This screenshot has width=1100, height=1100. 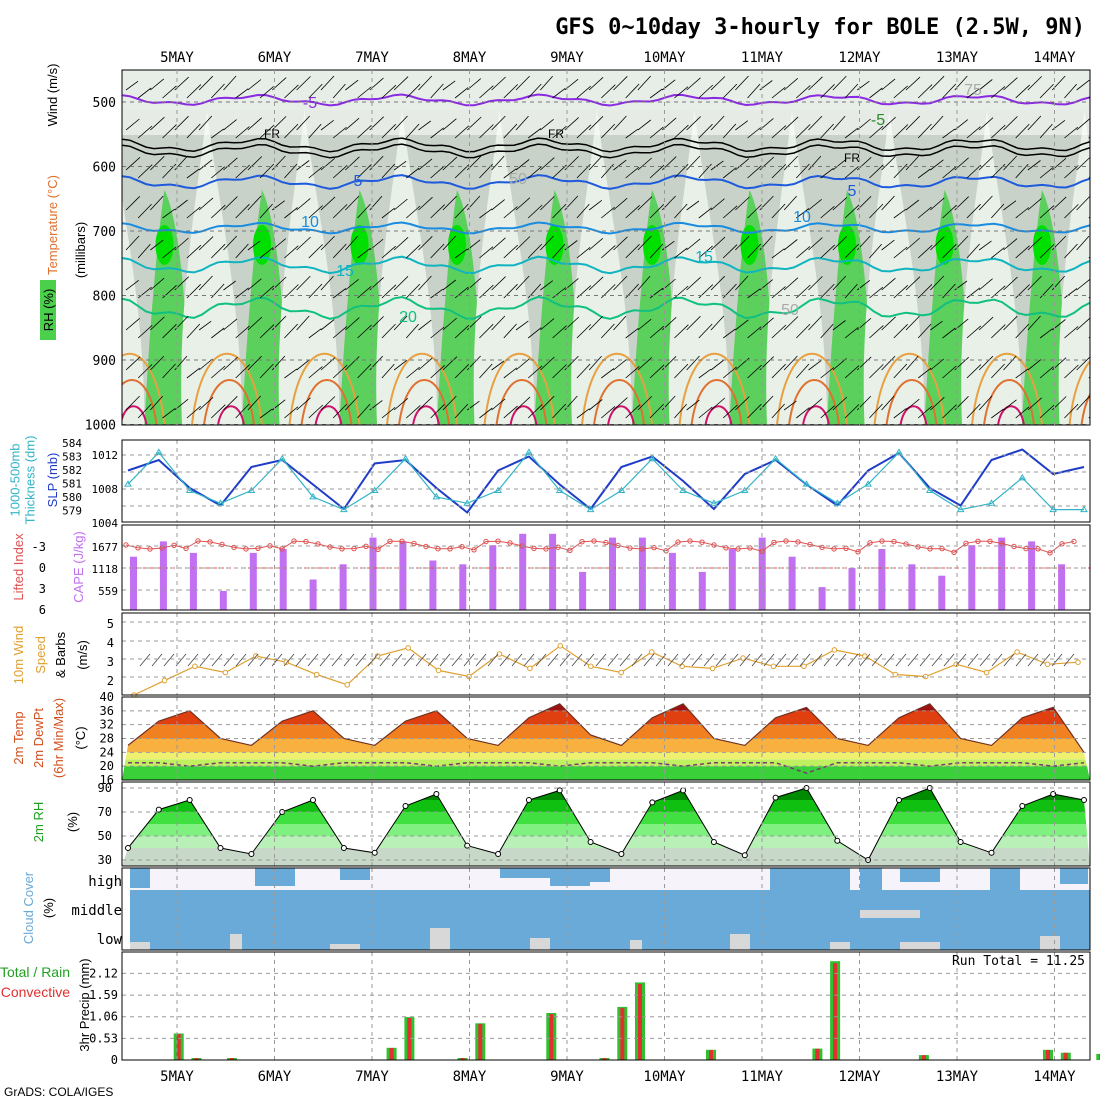 I want to click on rh-dry-band, so click(x=406, y=267).